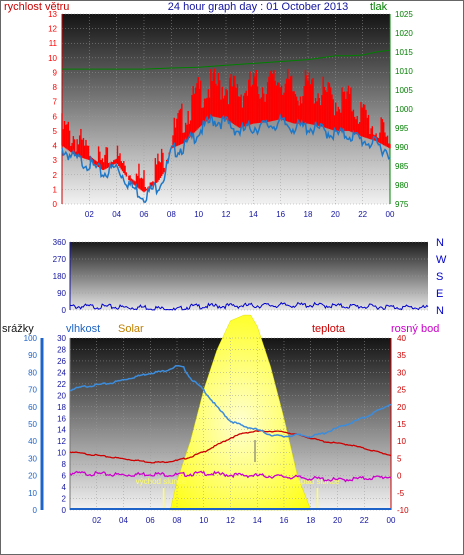  I want to click on pressure-line, so click(226, 59).